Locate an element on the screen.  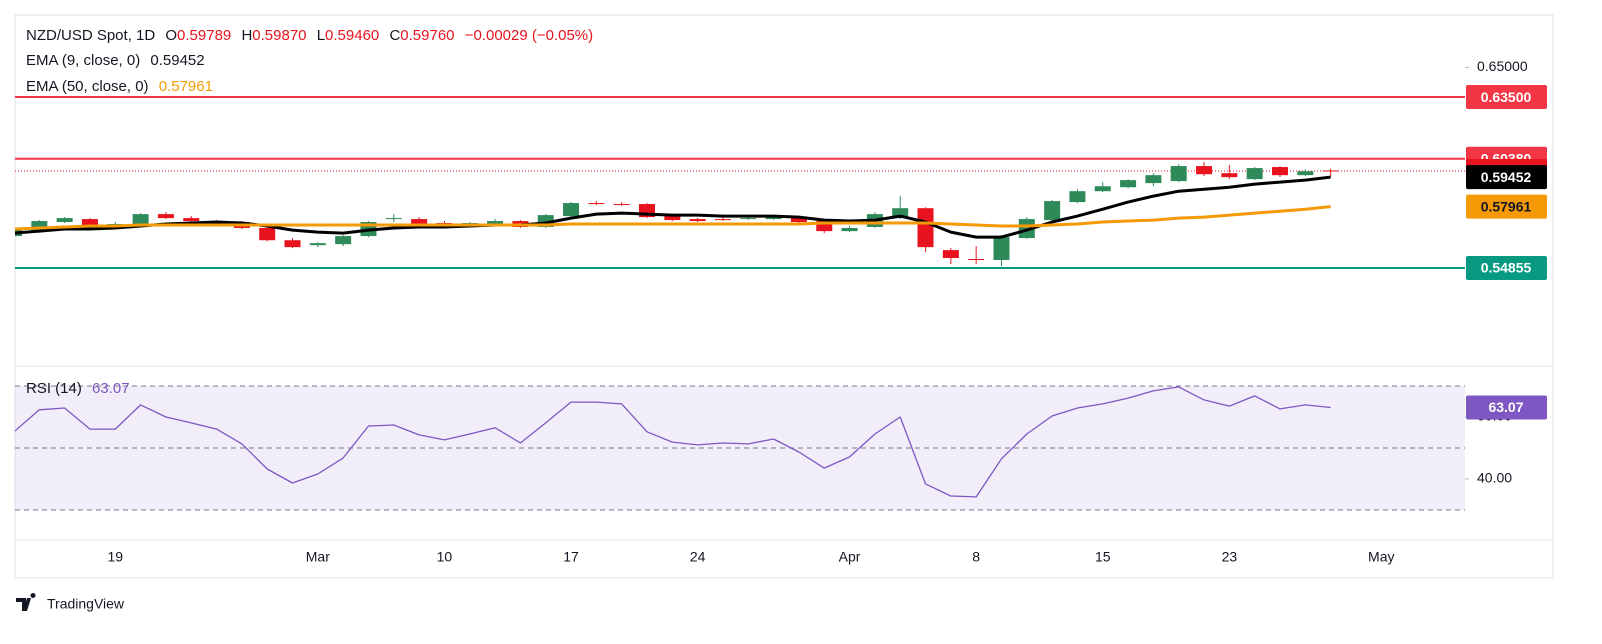
x-tick-label: 15 is located at coordinates (1103, 557).